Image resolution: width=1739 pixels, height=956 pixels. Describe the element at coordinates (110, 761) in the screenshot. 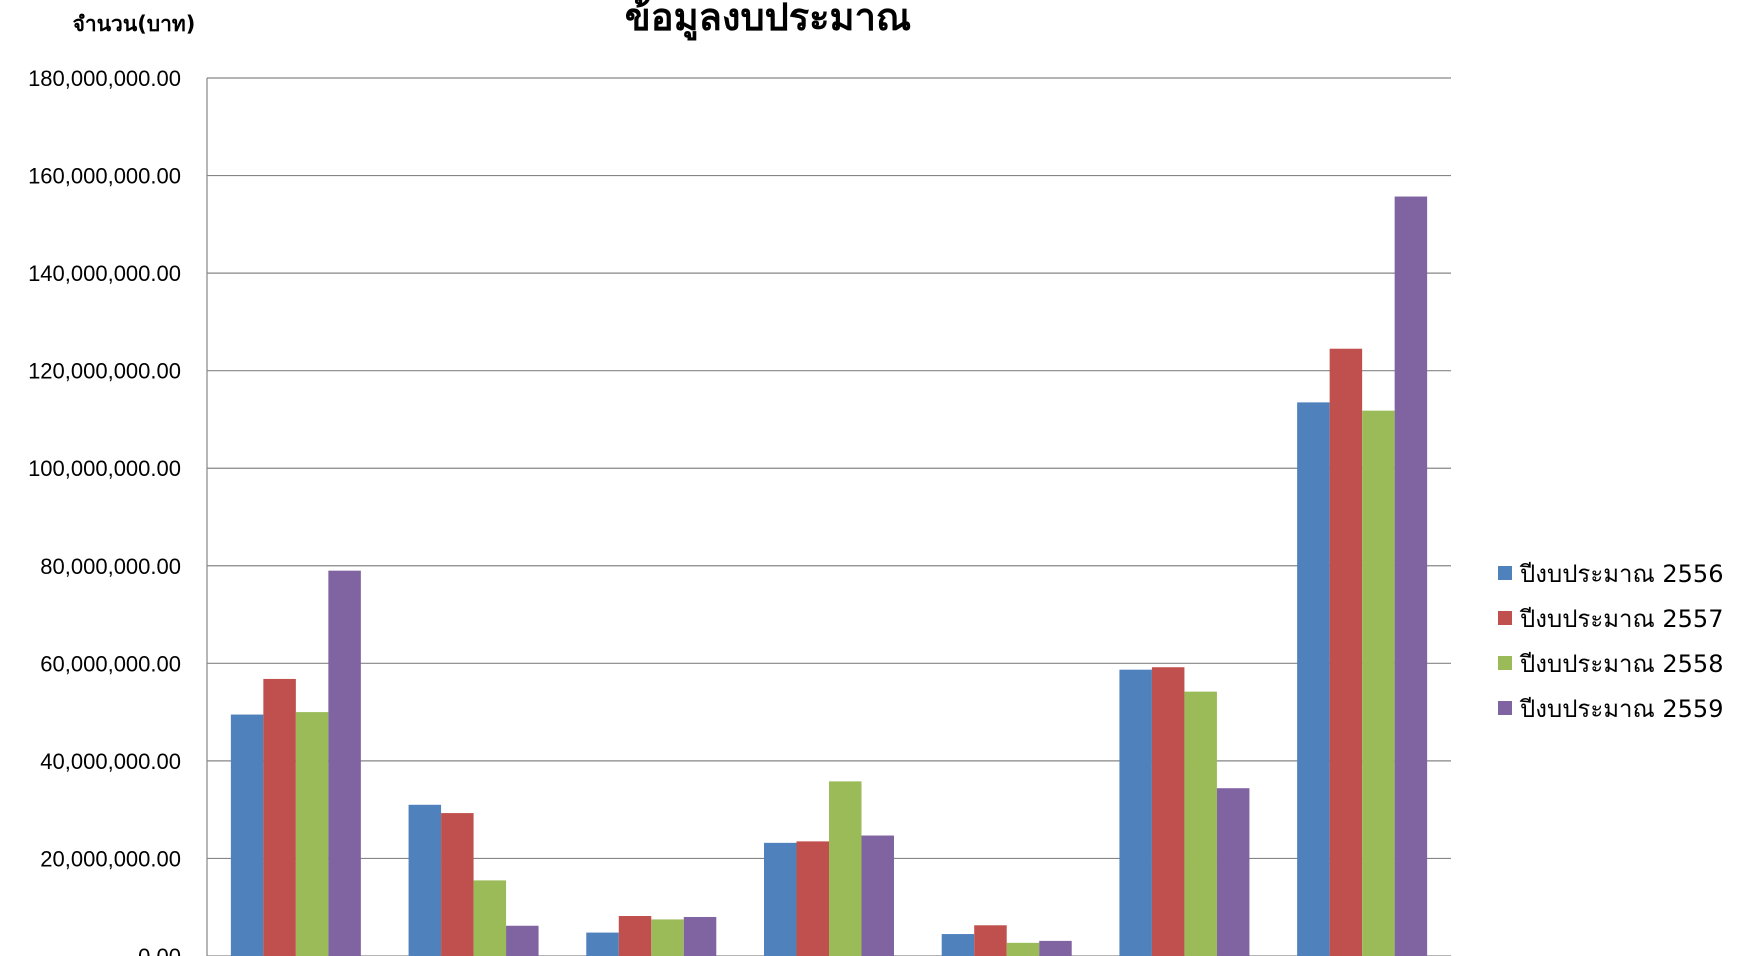

I see `y-tick-label: 40,000,000.00` at that location.